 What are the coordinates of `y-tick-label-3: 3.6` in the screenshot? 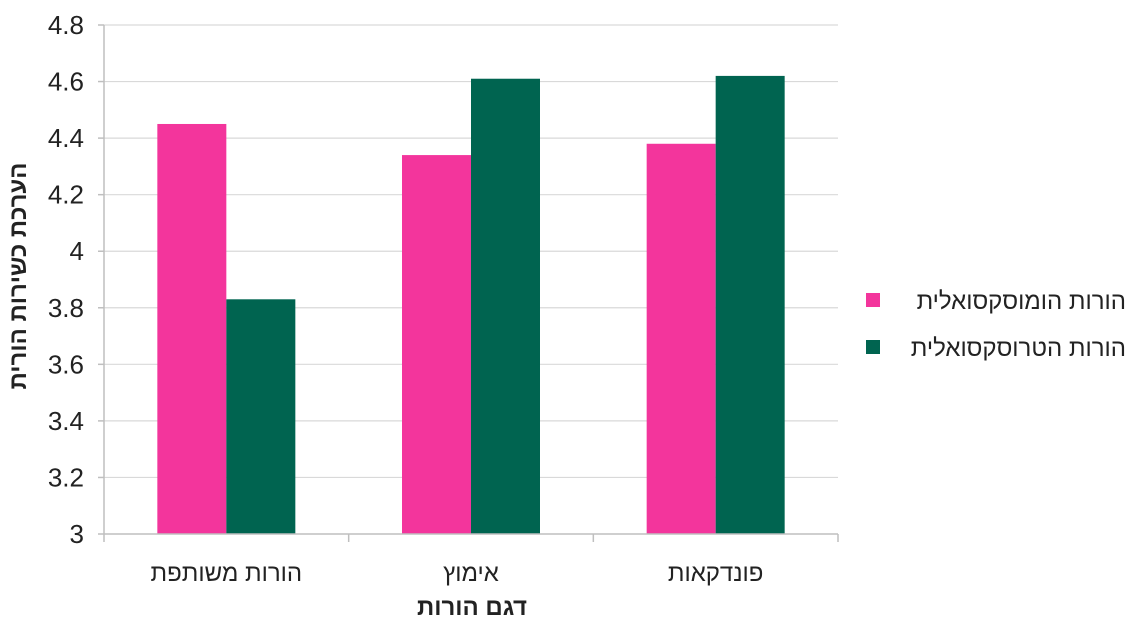 It's located at (66, 364).